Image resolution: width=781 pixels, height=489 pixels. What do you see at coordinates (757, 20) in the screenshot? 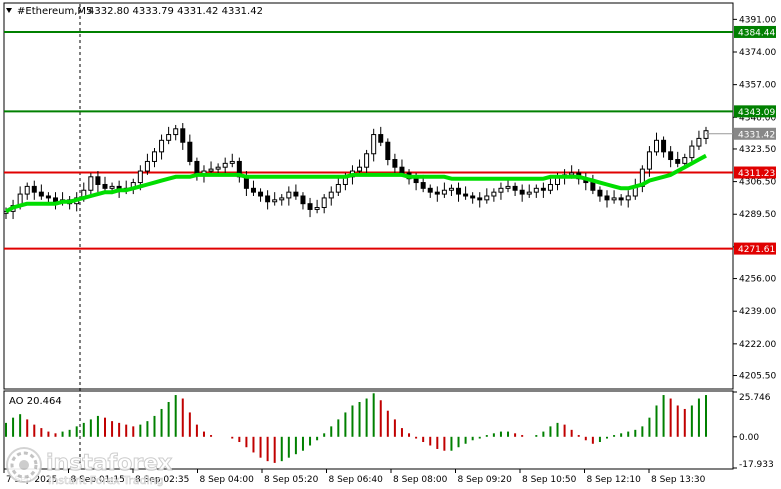
I see `price-tick-label: 4391.00` at bounding box center [757, 20].